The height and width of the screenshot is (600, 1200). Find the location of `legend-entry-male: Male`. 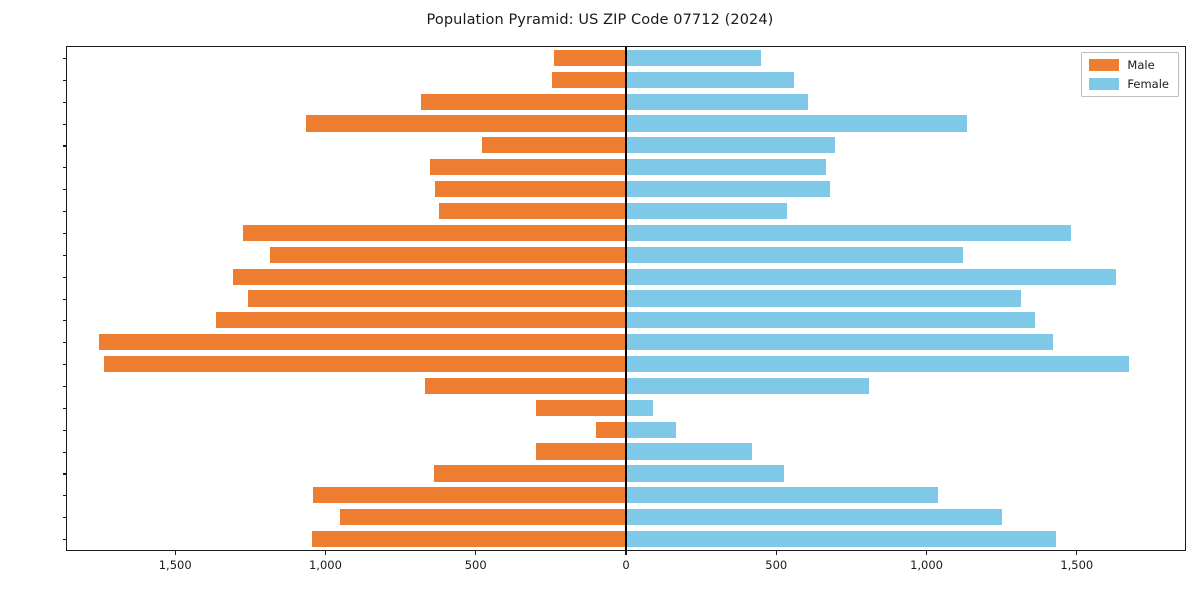

legend-entry-male: Male is located at coordinates (1129, 65).